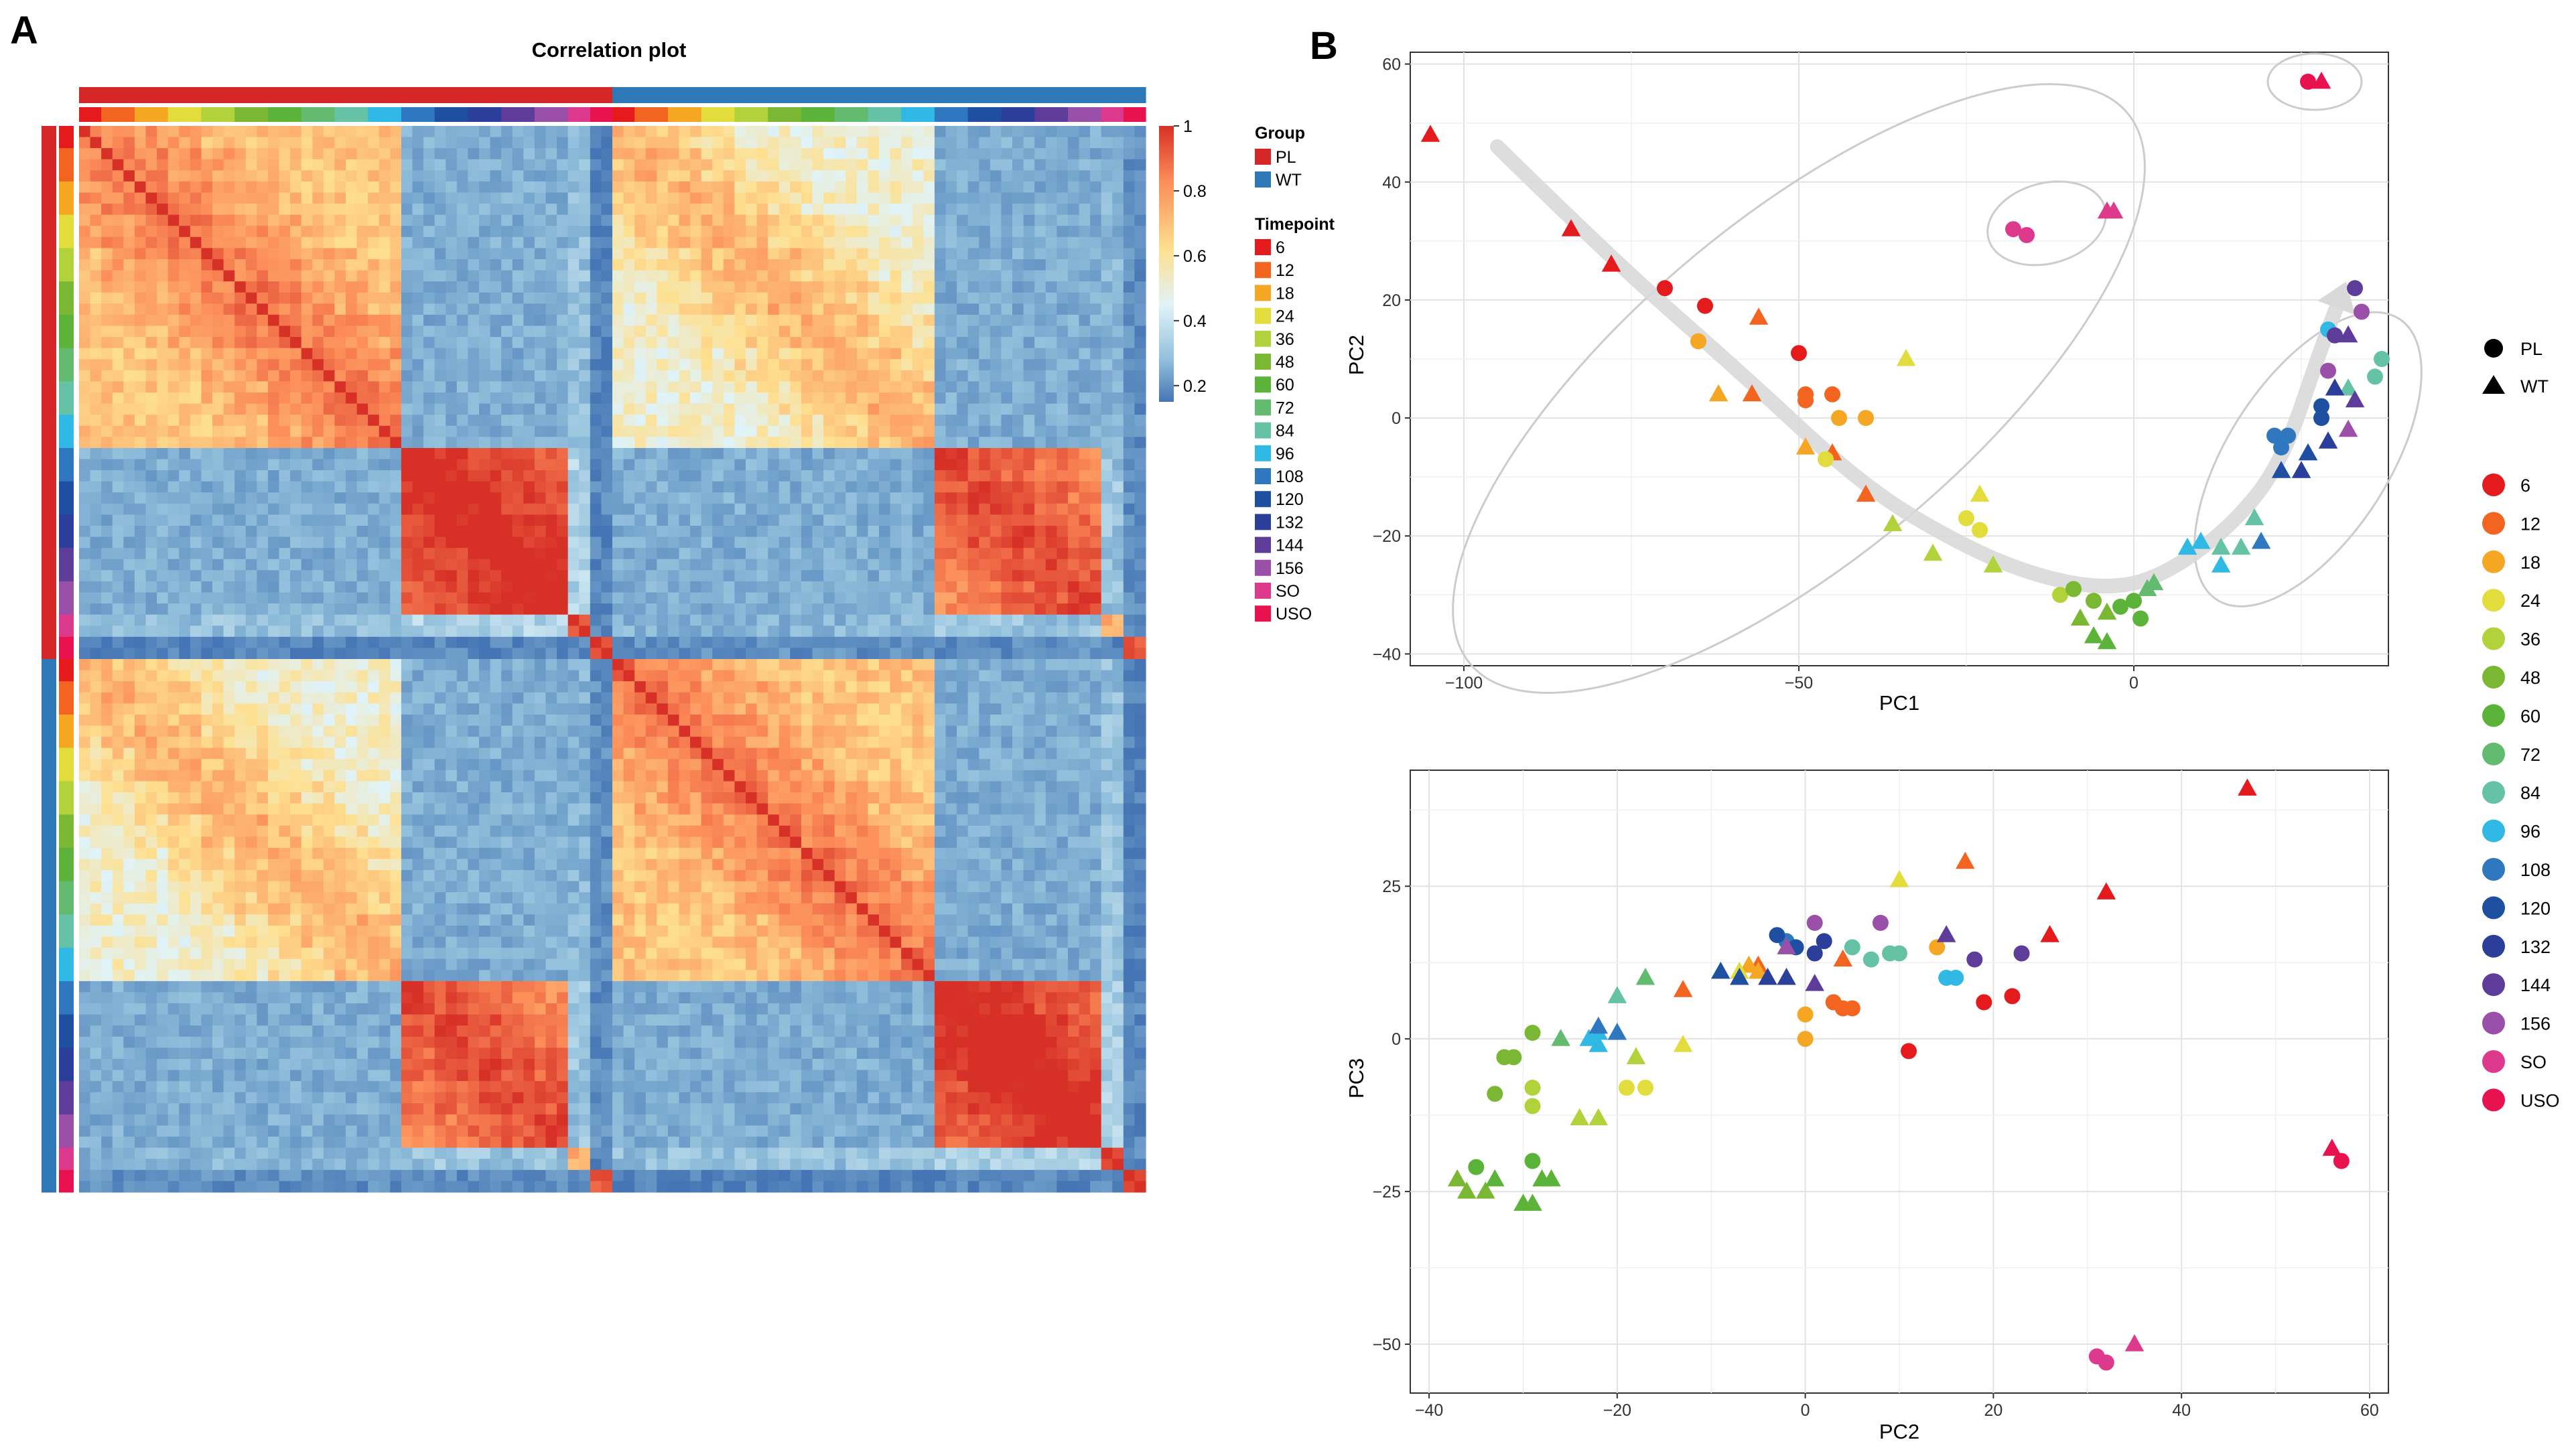  What do you see at coordinates (1018, 95) in the screenshot?
I see `column-group-annotation` at bounding box center [1018, 95].